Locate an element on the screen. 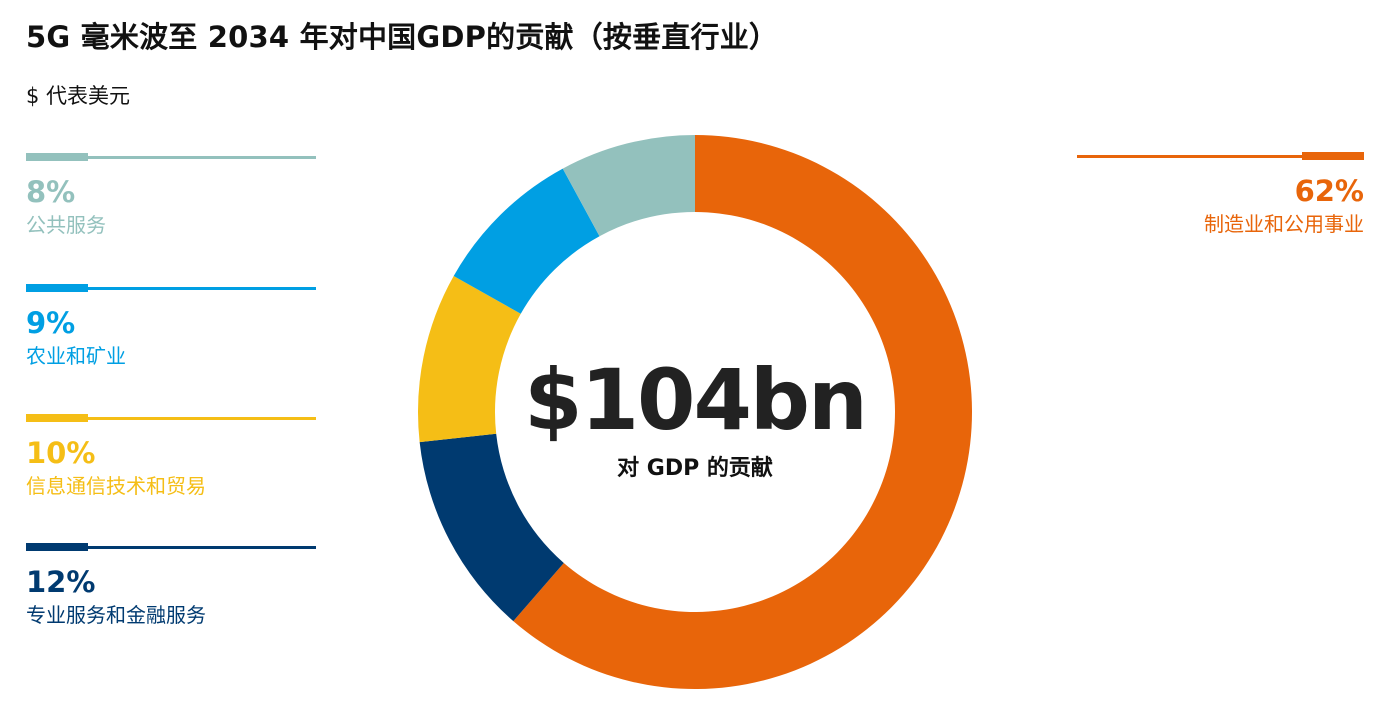  chart-title: 5G 毫米波至 2034 年对中国GDP的贡献（按垂直行业） is located at coordinates (402, 37).